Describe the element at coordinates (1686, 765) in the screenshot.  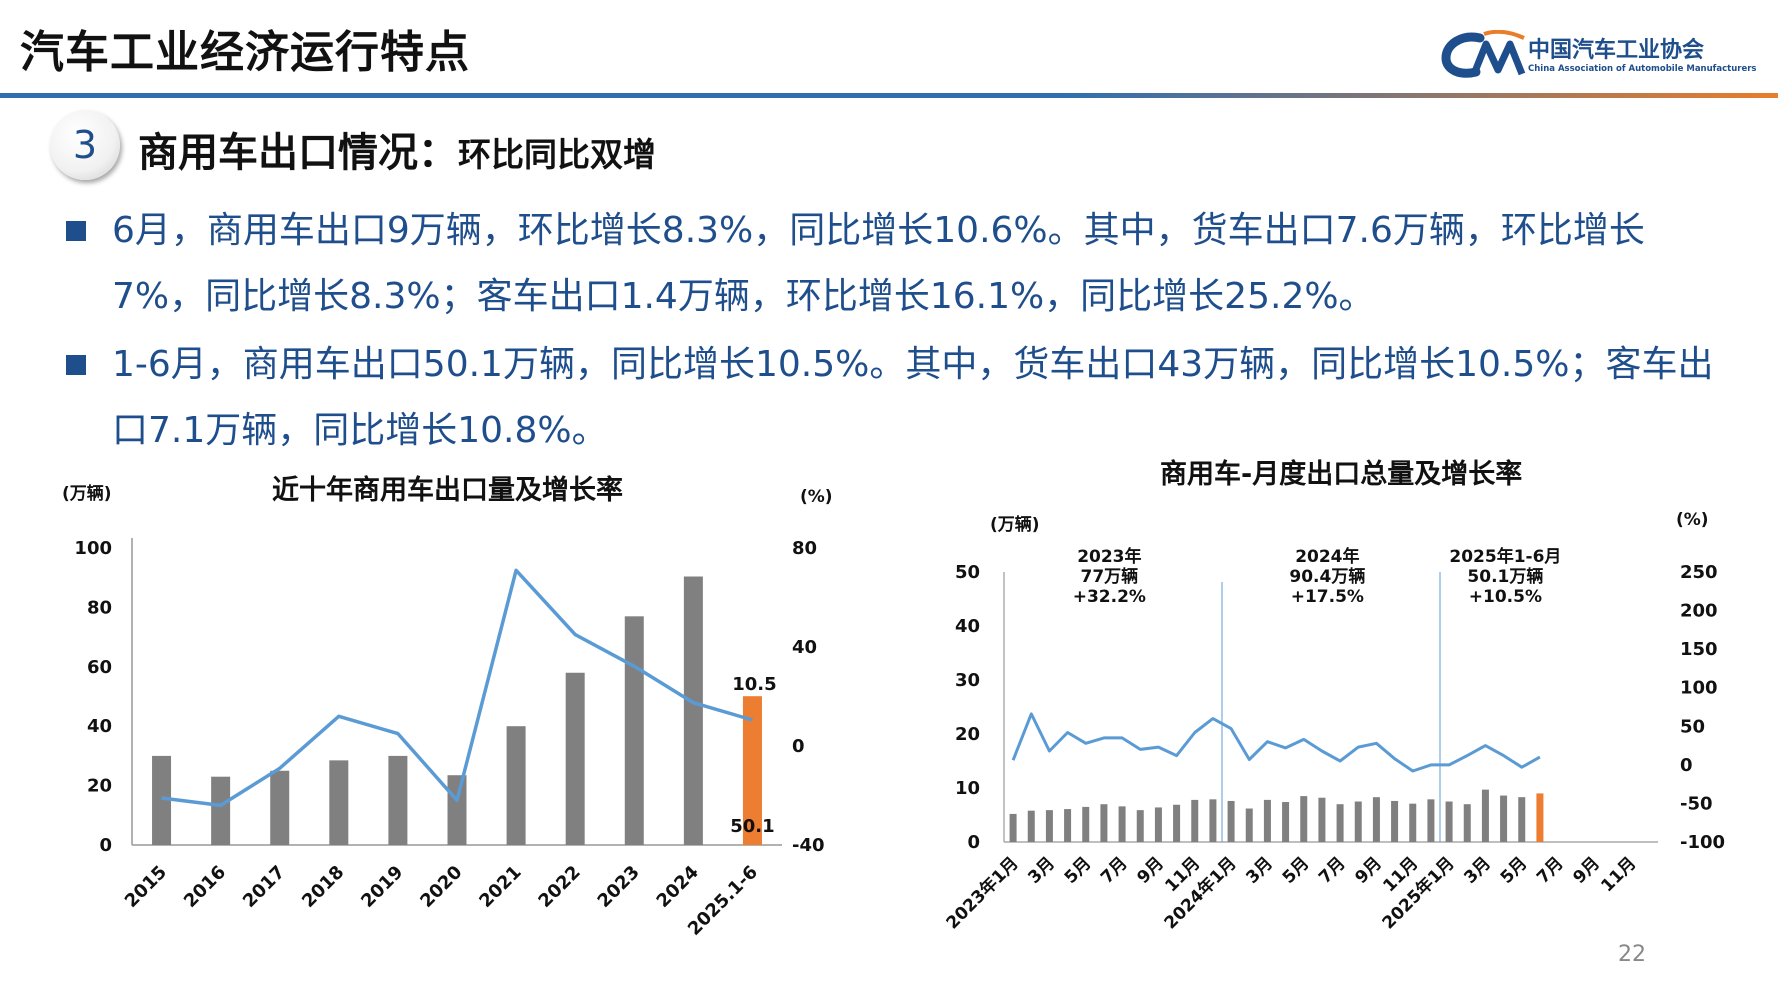
I see `chart2-right-tick: 0` at that location.